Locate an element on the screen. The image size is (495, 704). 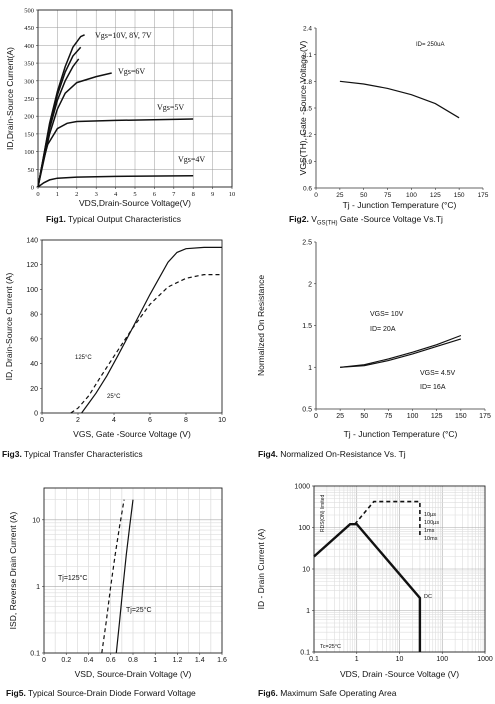
y-tick-label: 2 is located at coordinates (310, 284).